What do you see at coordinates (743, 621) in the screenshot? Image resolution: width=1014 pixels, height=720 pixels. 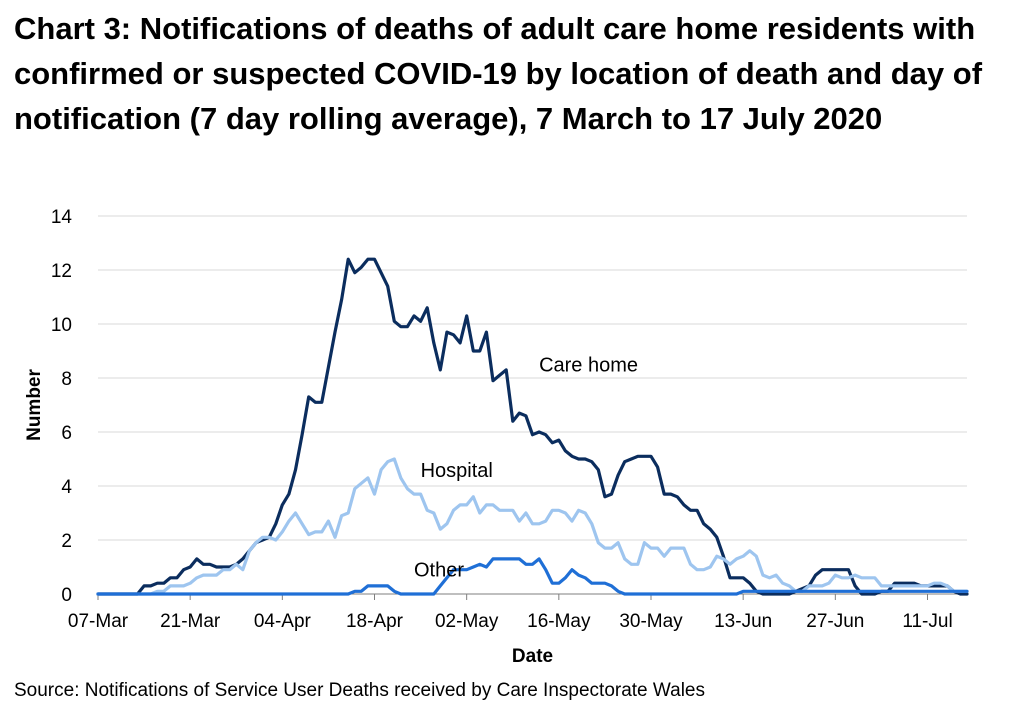 I see `x-tick-label: 13-Jun` at bounding box center [743, 621].